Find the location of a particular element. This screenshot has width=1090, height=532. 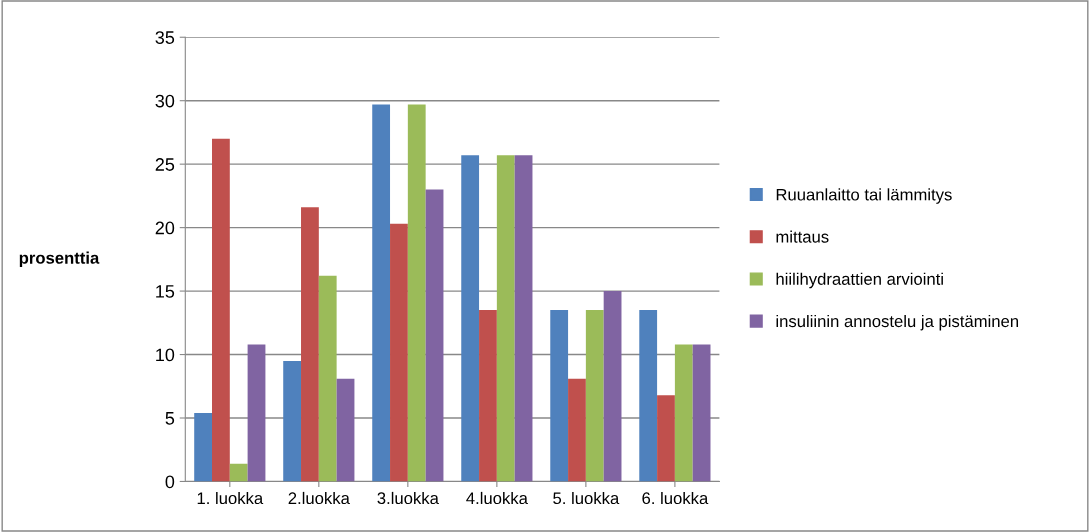

y-tick-label: 5 is located at coordinates (170, 418).